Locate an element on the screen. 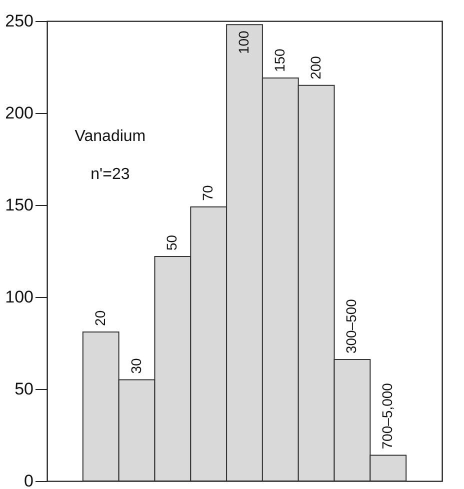 The width and height of the screenshot is (464, 489). y-tick-label: 100 is located at coordinates (19, 297).